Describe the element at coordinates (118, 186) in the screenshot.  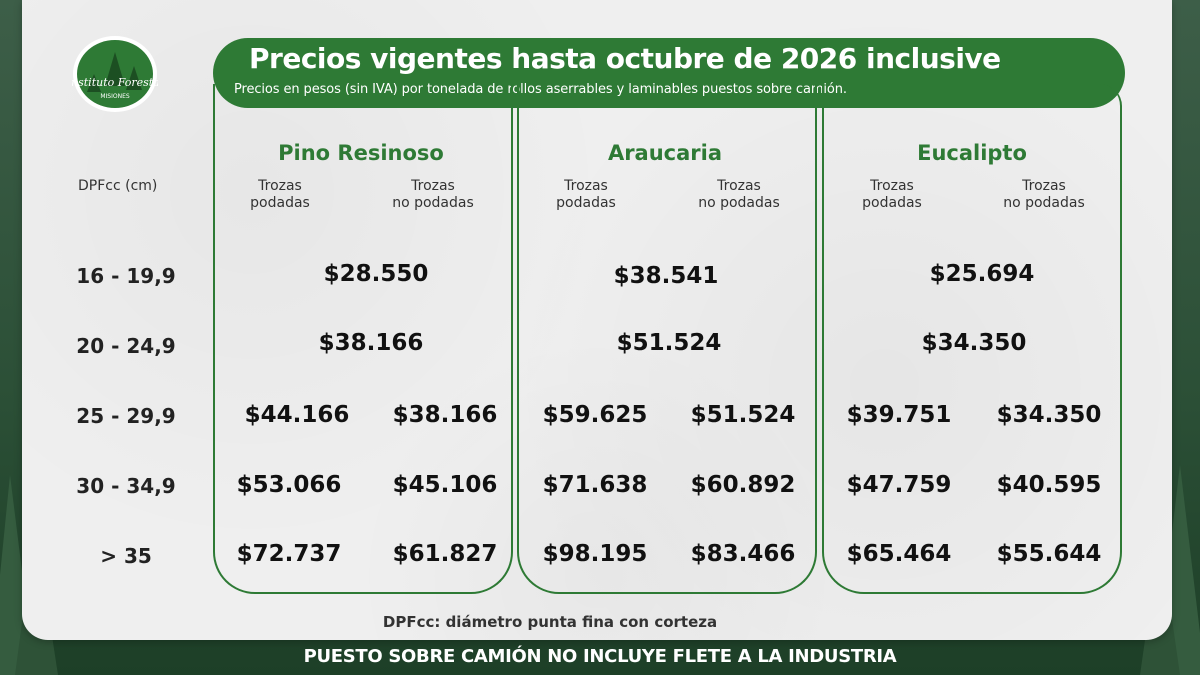
I see `dpf-column-header: DPFcc (cm)` at that location.